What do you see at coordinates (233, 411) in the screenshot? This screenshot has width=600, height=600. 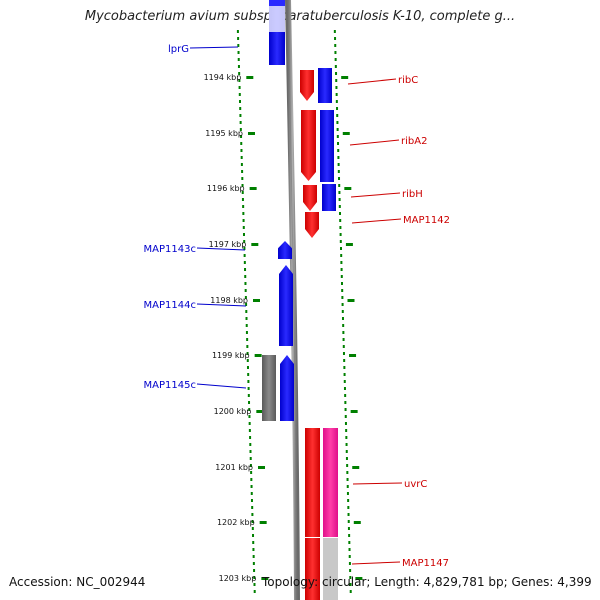 I see `tick-label: 1200 kbp` at bounding box center [233, 411].